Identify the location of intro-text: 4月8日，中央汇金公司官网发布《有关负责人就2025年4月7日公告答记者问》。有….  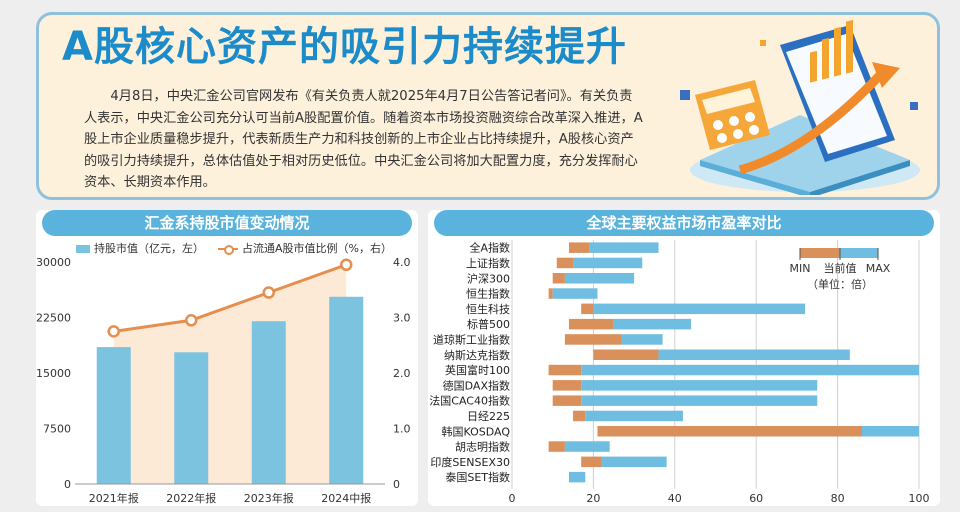
(363, 139).